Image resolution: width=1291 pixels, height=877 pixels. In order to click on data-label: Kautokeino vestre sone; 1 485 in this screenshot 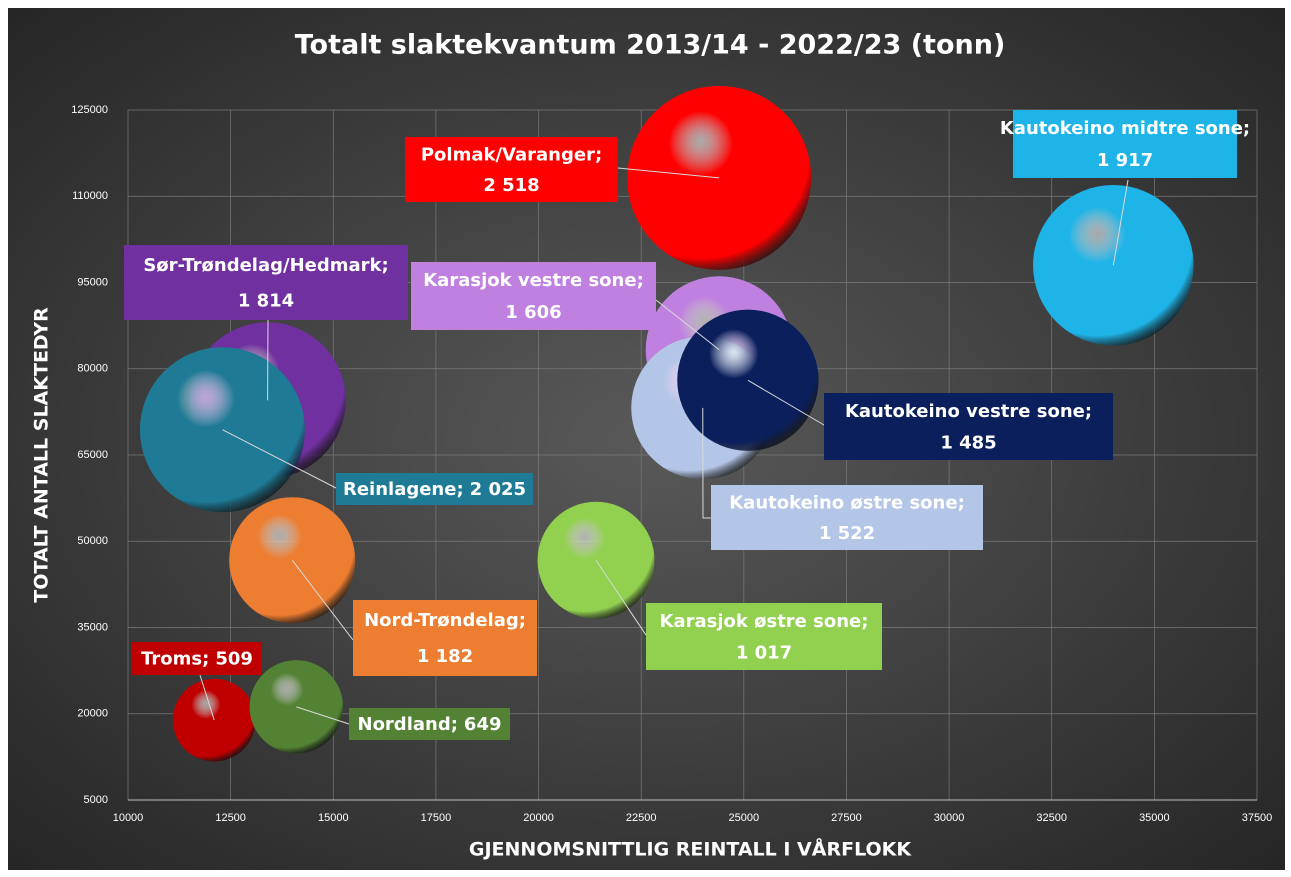, I will do `click(968, 427)`.